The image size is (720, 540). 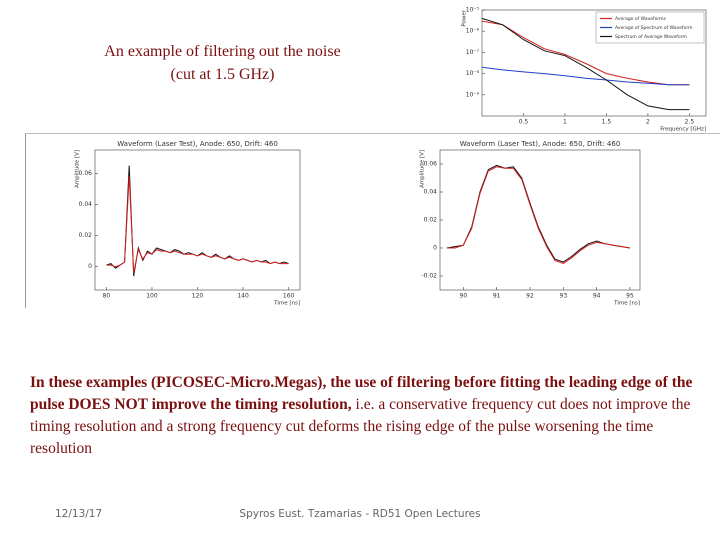 What do you see at coordinates (654, 28) in the screenshot?
I see `legend-label: Average of Spectrum of Waveform` at bounding box center [654, 28].